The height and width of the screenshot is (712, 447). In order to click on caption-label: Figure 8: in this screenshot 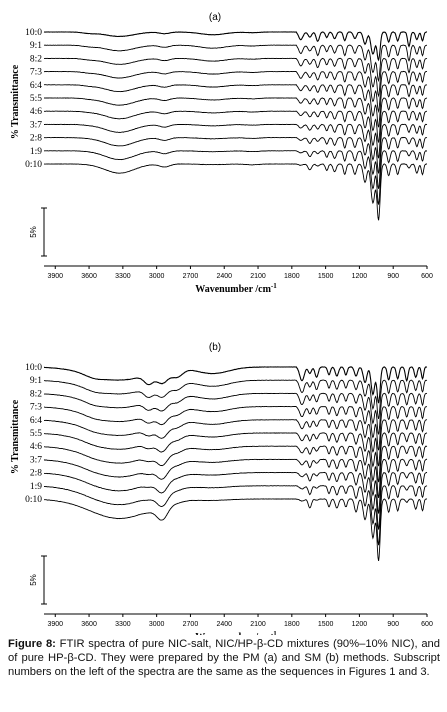, I will do `click(32, 644)`.